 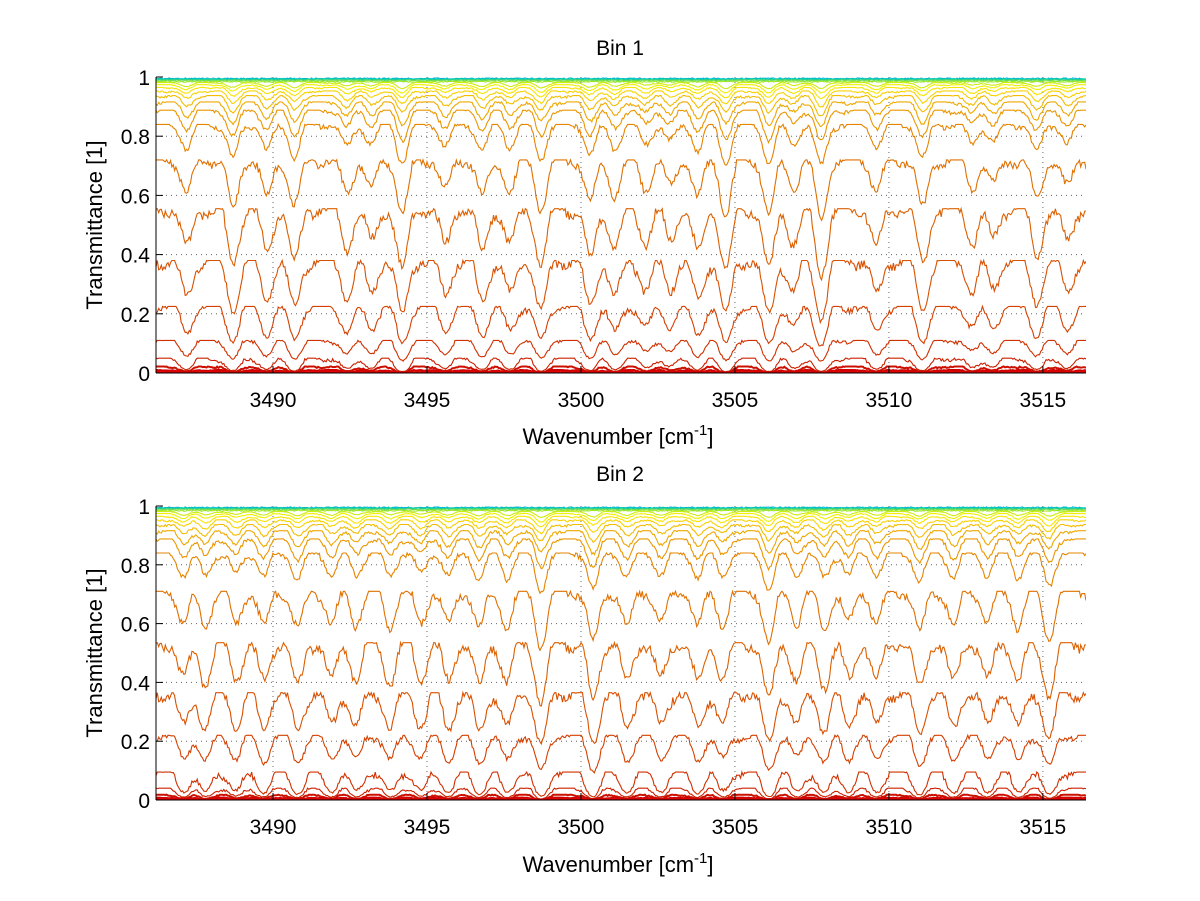 What do you see at coordinates (620, 48) in the screenshot?
I see `chart-title: Bin 1` at bounding box center [620, 48].